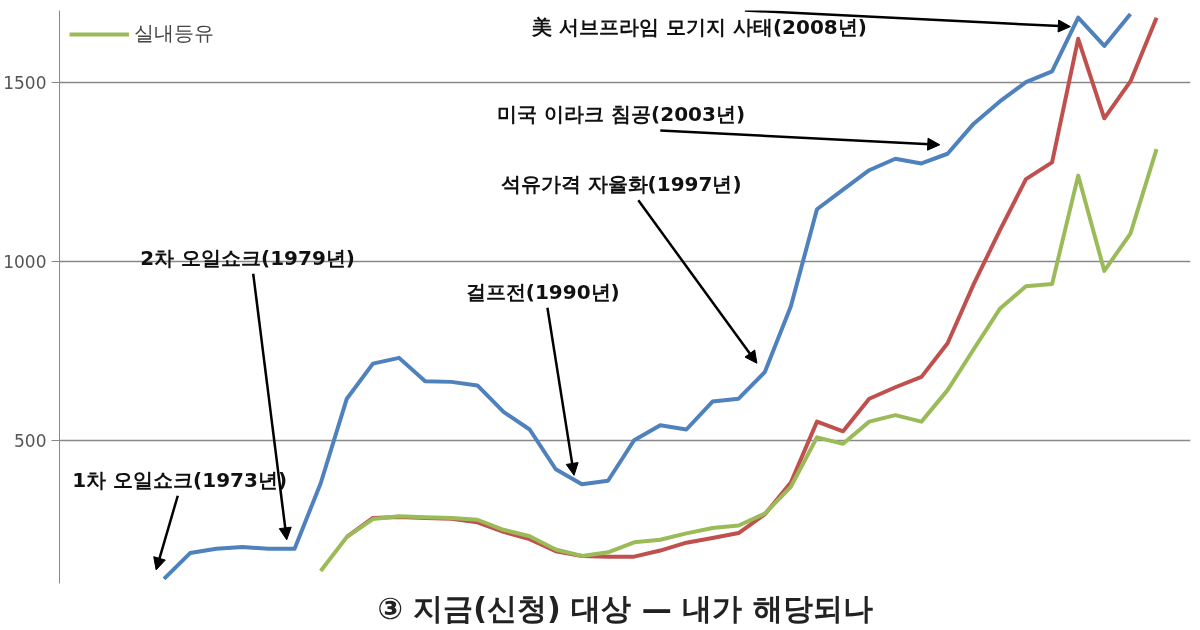 This screenshot has height=630, width=1200. What do you see at coordinates (621, 114) in the screenshot?
I see `annotation: 미국 이라크 침공(2003년)` at bounding box center [621, 114].